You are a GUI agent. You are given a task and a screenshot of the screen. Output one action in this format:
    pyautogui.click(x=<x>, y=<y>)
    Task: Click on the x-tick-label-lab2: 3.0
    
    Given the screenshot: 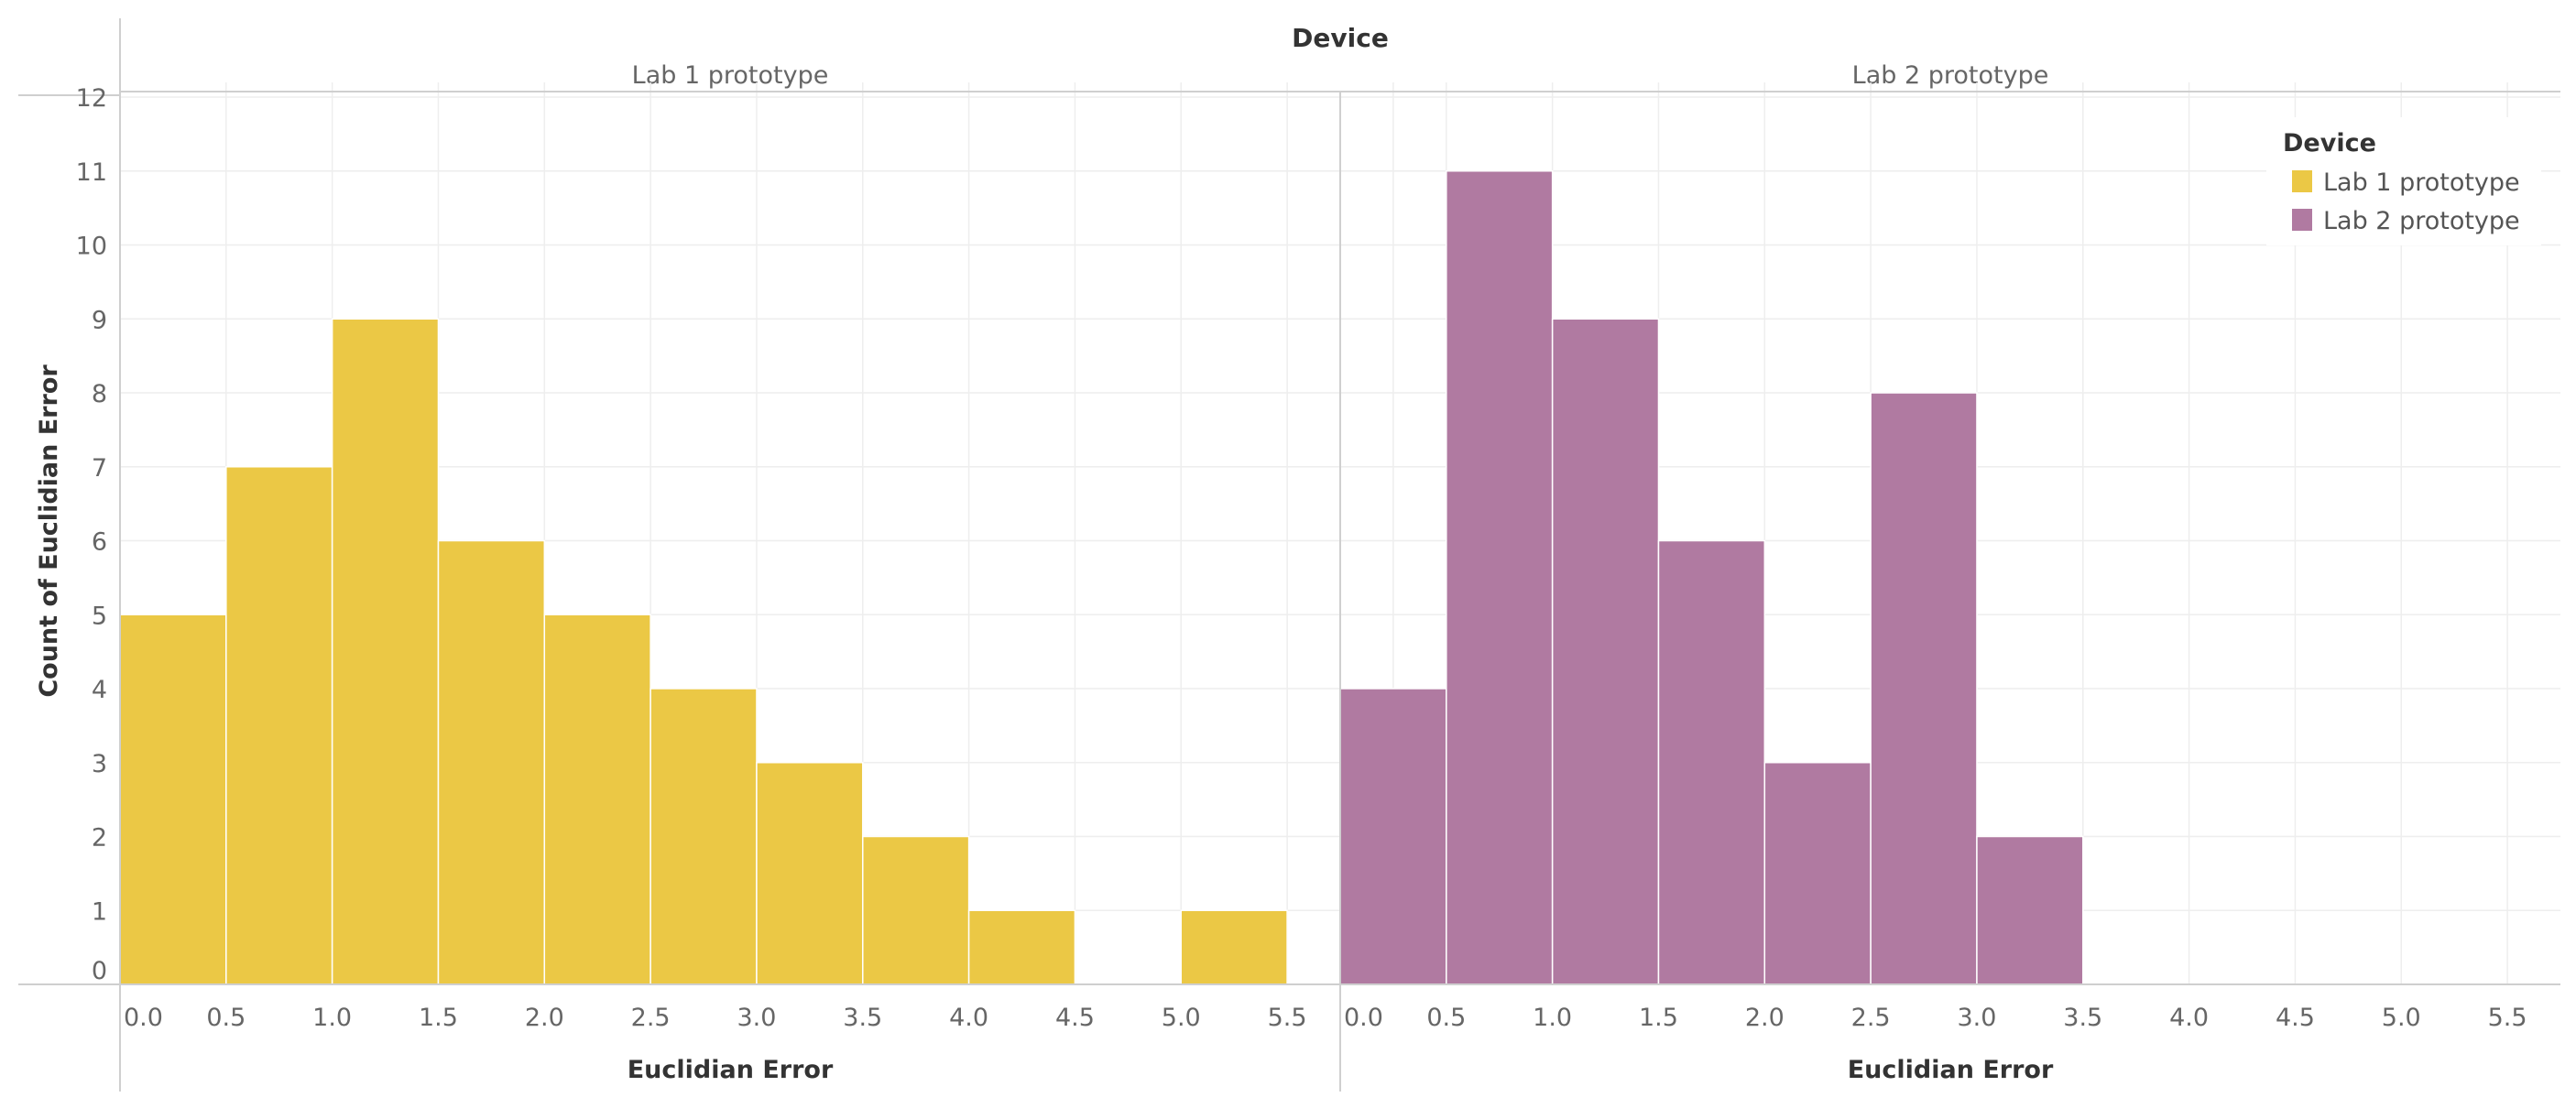 What is the action you would take?
    pyautogui.click(x=1977, y=1018)
    